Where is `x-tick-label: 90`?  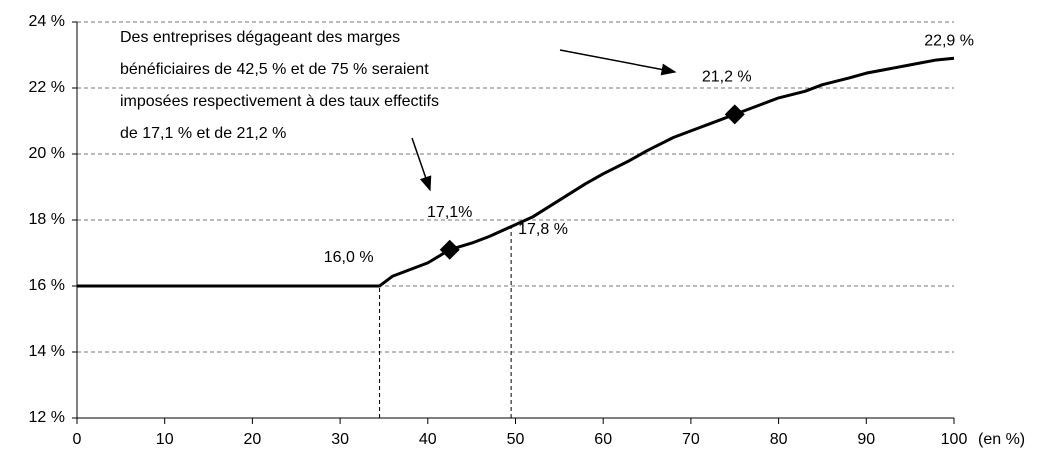 x-tick-label: 90 is located at coordinates (866, 439).